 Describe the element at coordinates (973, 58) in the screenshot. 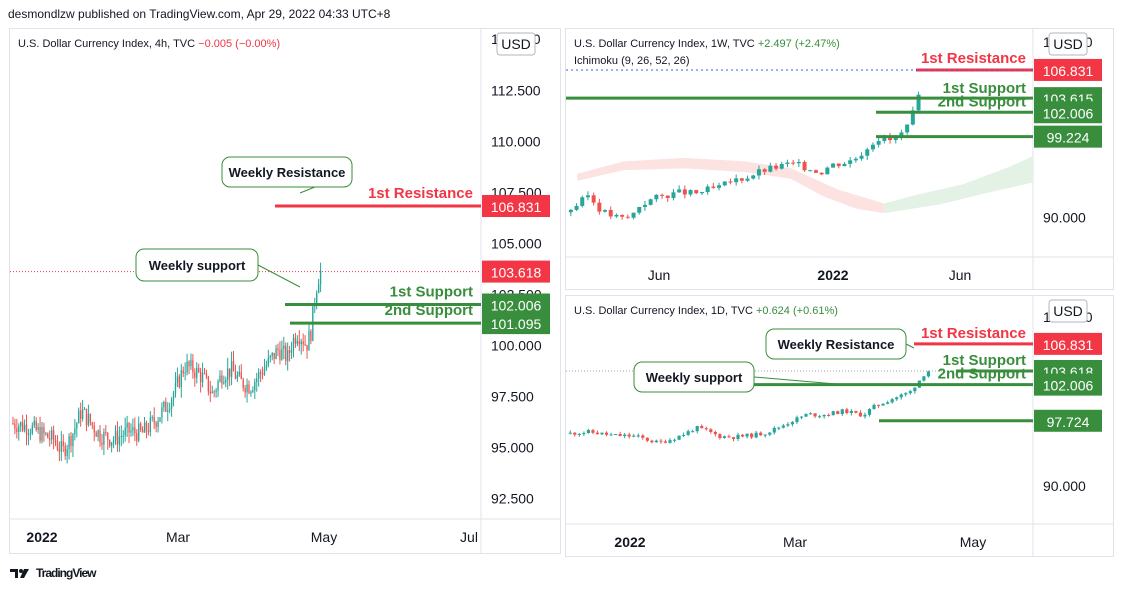

I see `level-label: 1st Resistance` at that location.